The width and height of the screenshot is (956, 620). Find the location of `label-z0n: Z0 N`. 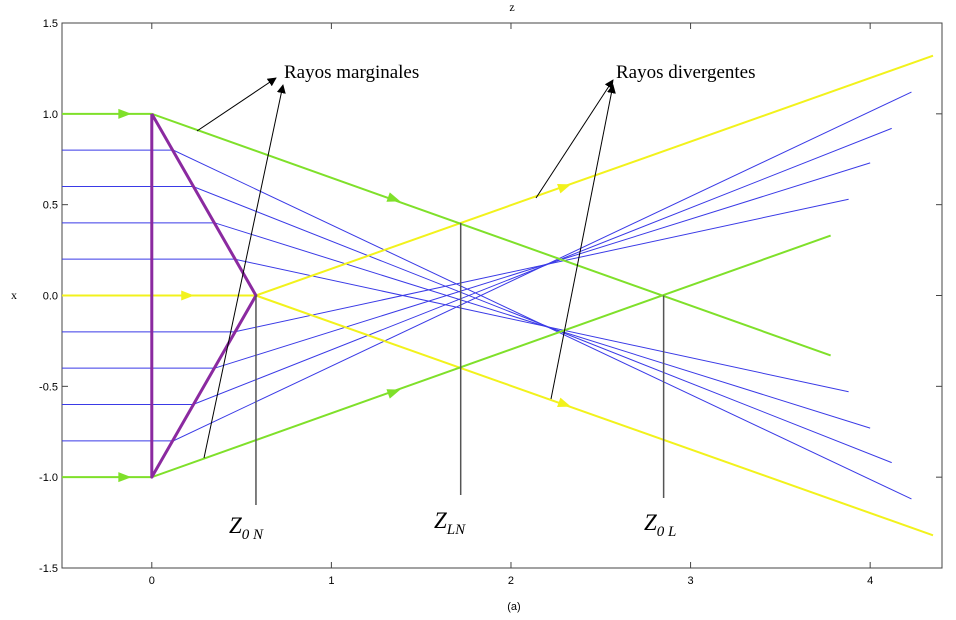

label-z0n: Z0 N is located at coordinates (246, 528).